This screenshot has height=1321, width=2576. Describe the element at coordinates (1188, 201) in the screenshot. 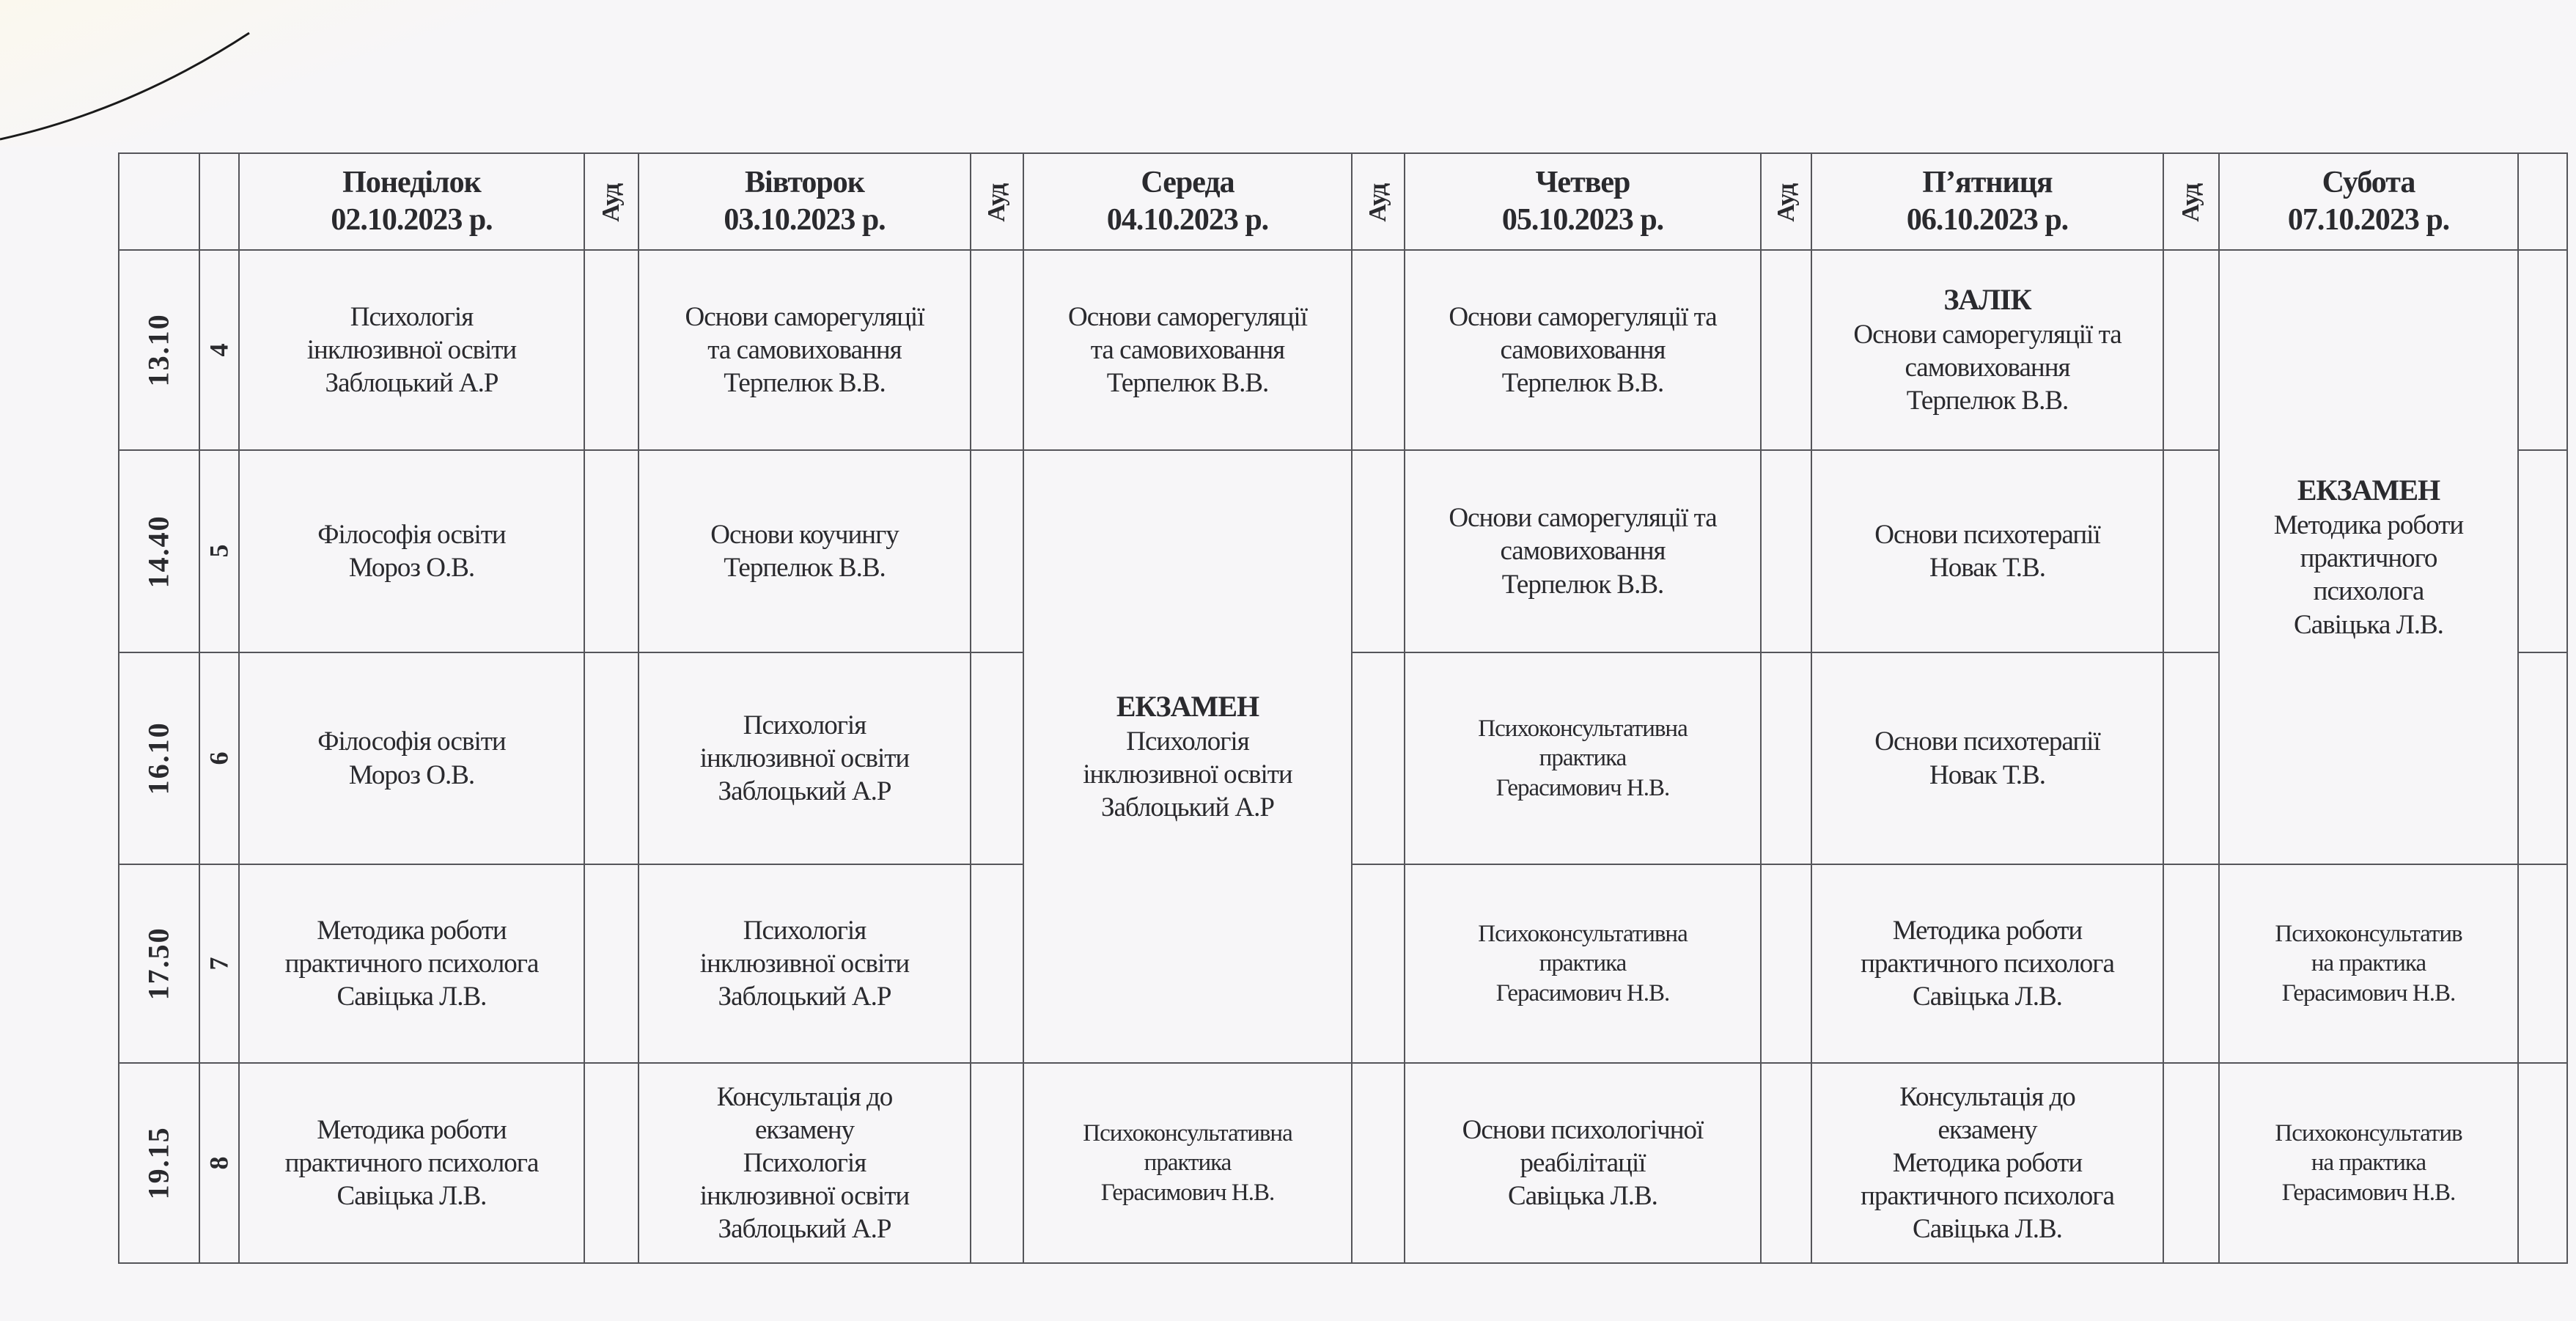

I see `day-header: Середа 04.10.2023 р.` at that location.